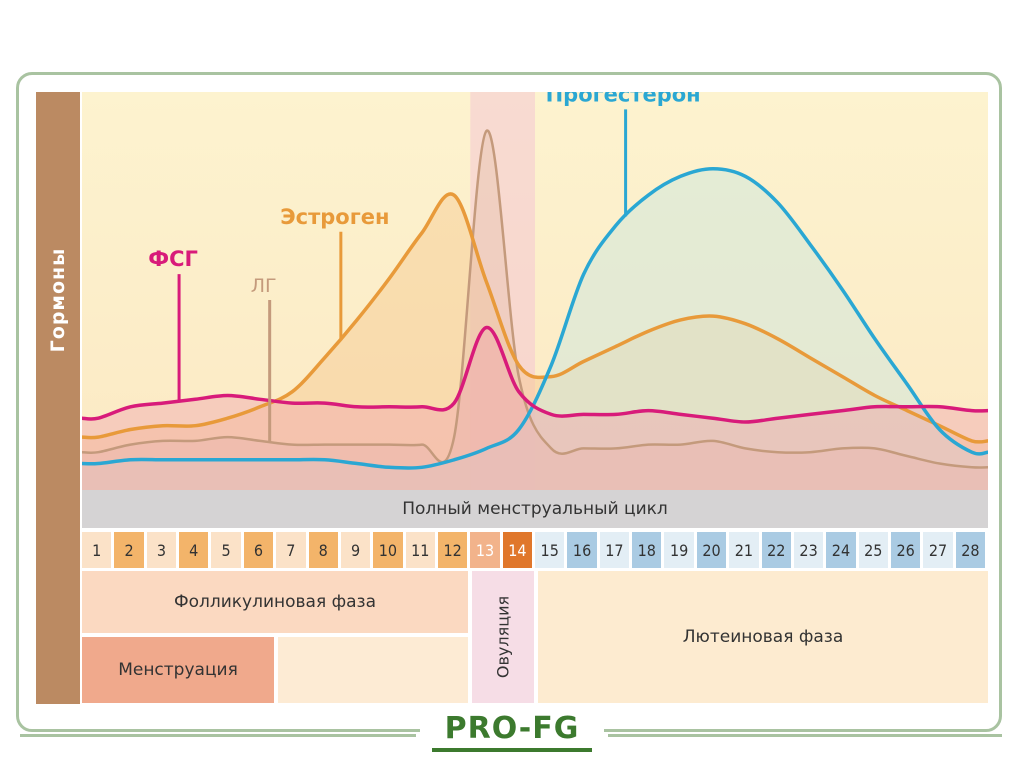 The width and height of the screenshot is (1024, 767). Describe the element at coordinates (512, 750) in the screenshot. I see `brand-underline` at that location.